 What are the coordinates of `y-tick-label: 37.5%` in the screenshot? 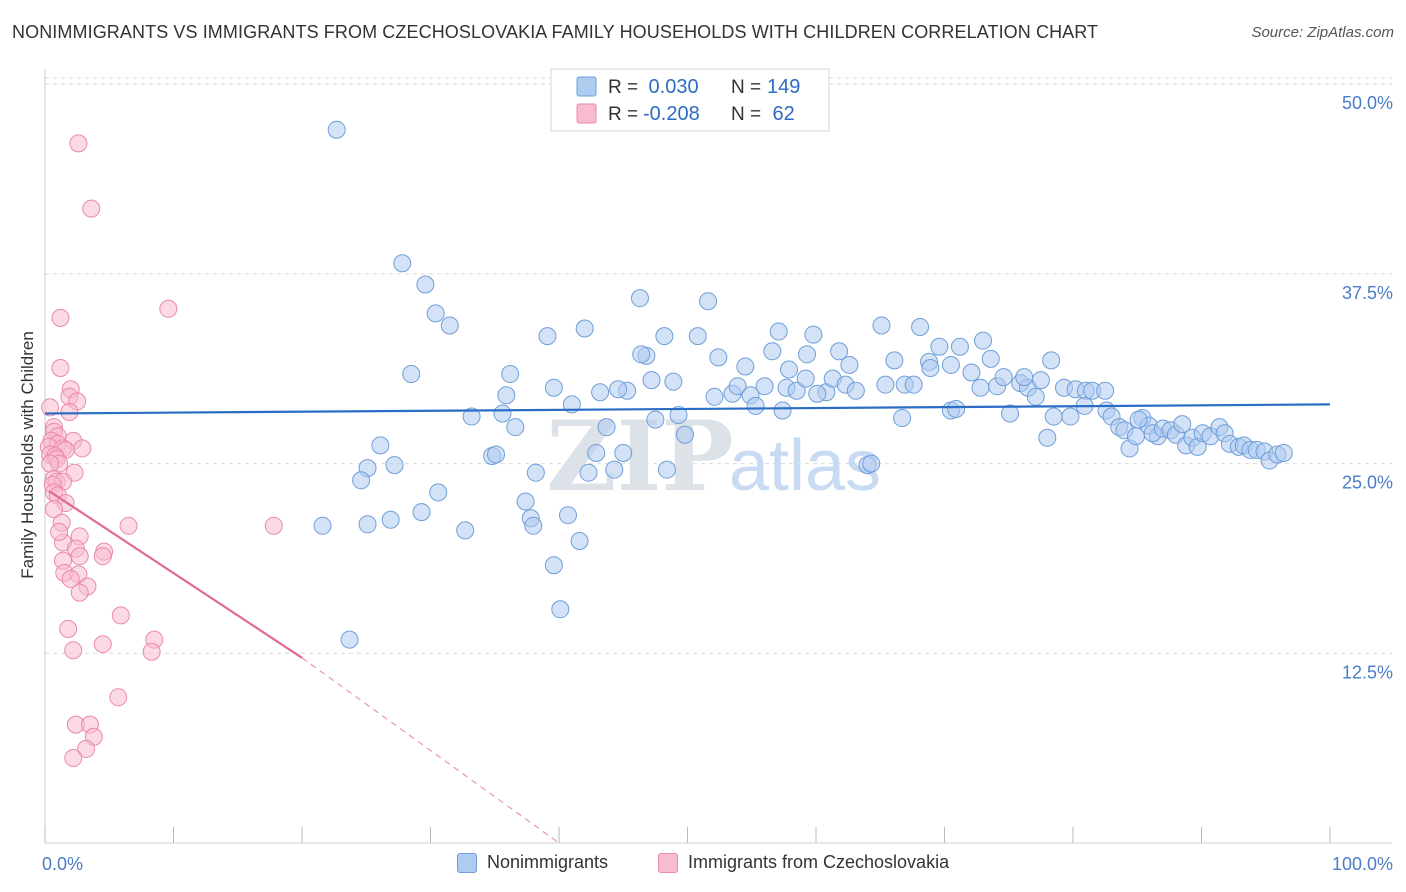 It's located at (1367, 293).